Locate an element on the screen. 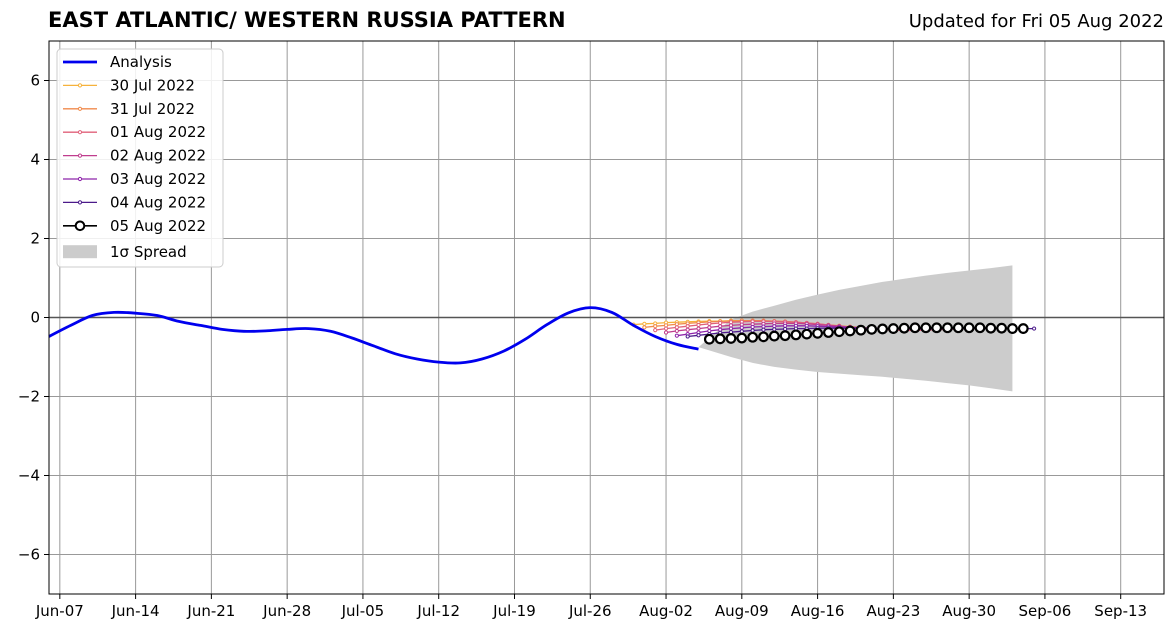 The height and width of the screenshot is (633, 1176). y-tick-label: 0 is located at coordinates (35, 318).